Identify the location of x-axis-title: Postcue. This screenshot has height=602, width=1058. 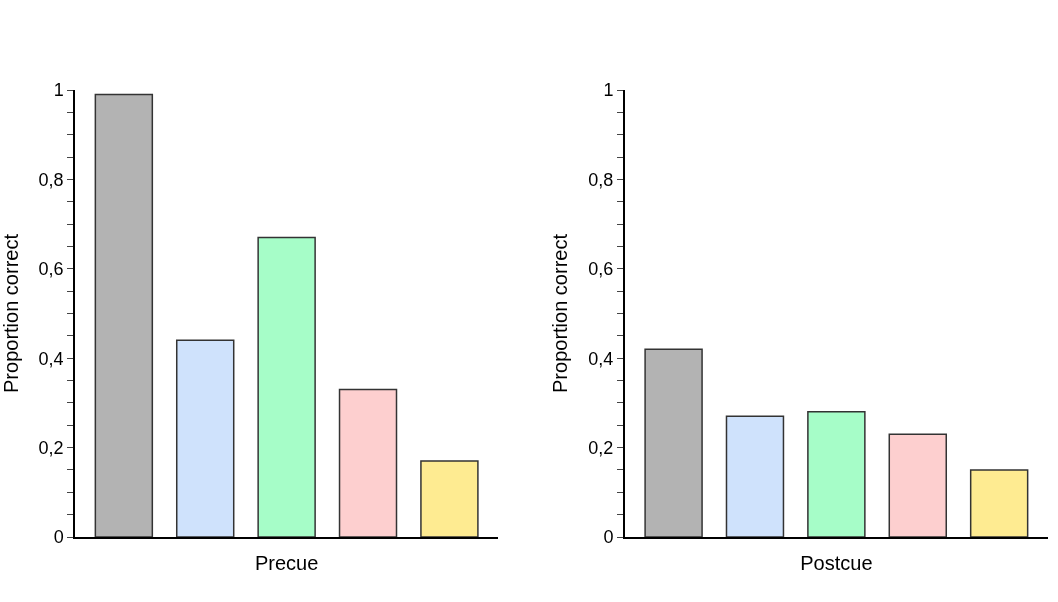
(836, 563).